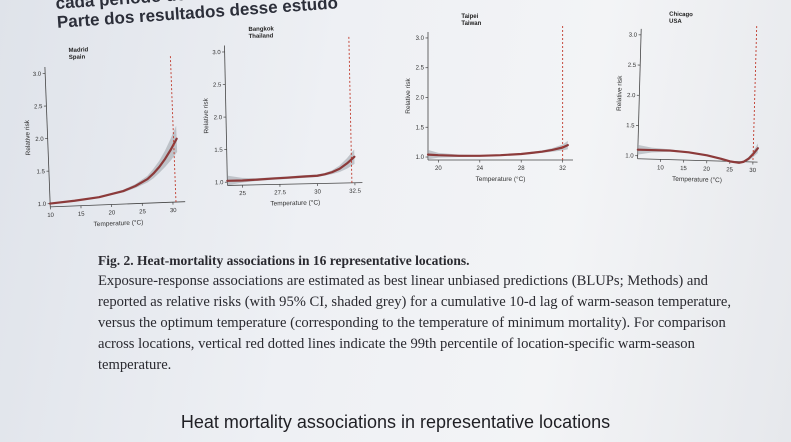 The image size is (791, 442). Describe the element at coordinates (408, 96) in the screenshot. I see `chart-2-ylabel: Relative risk` at that location.